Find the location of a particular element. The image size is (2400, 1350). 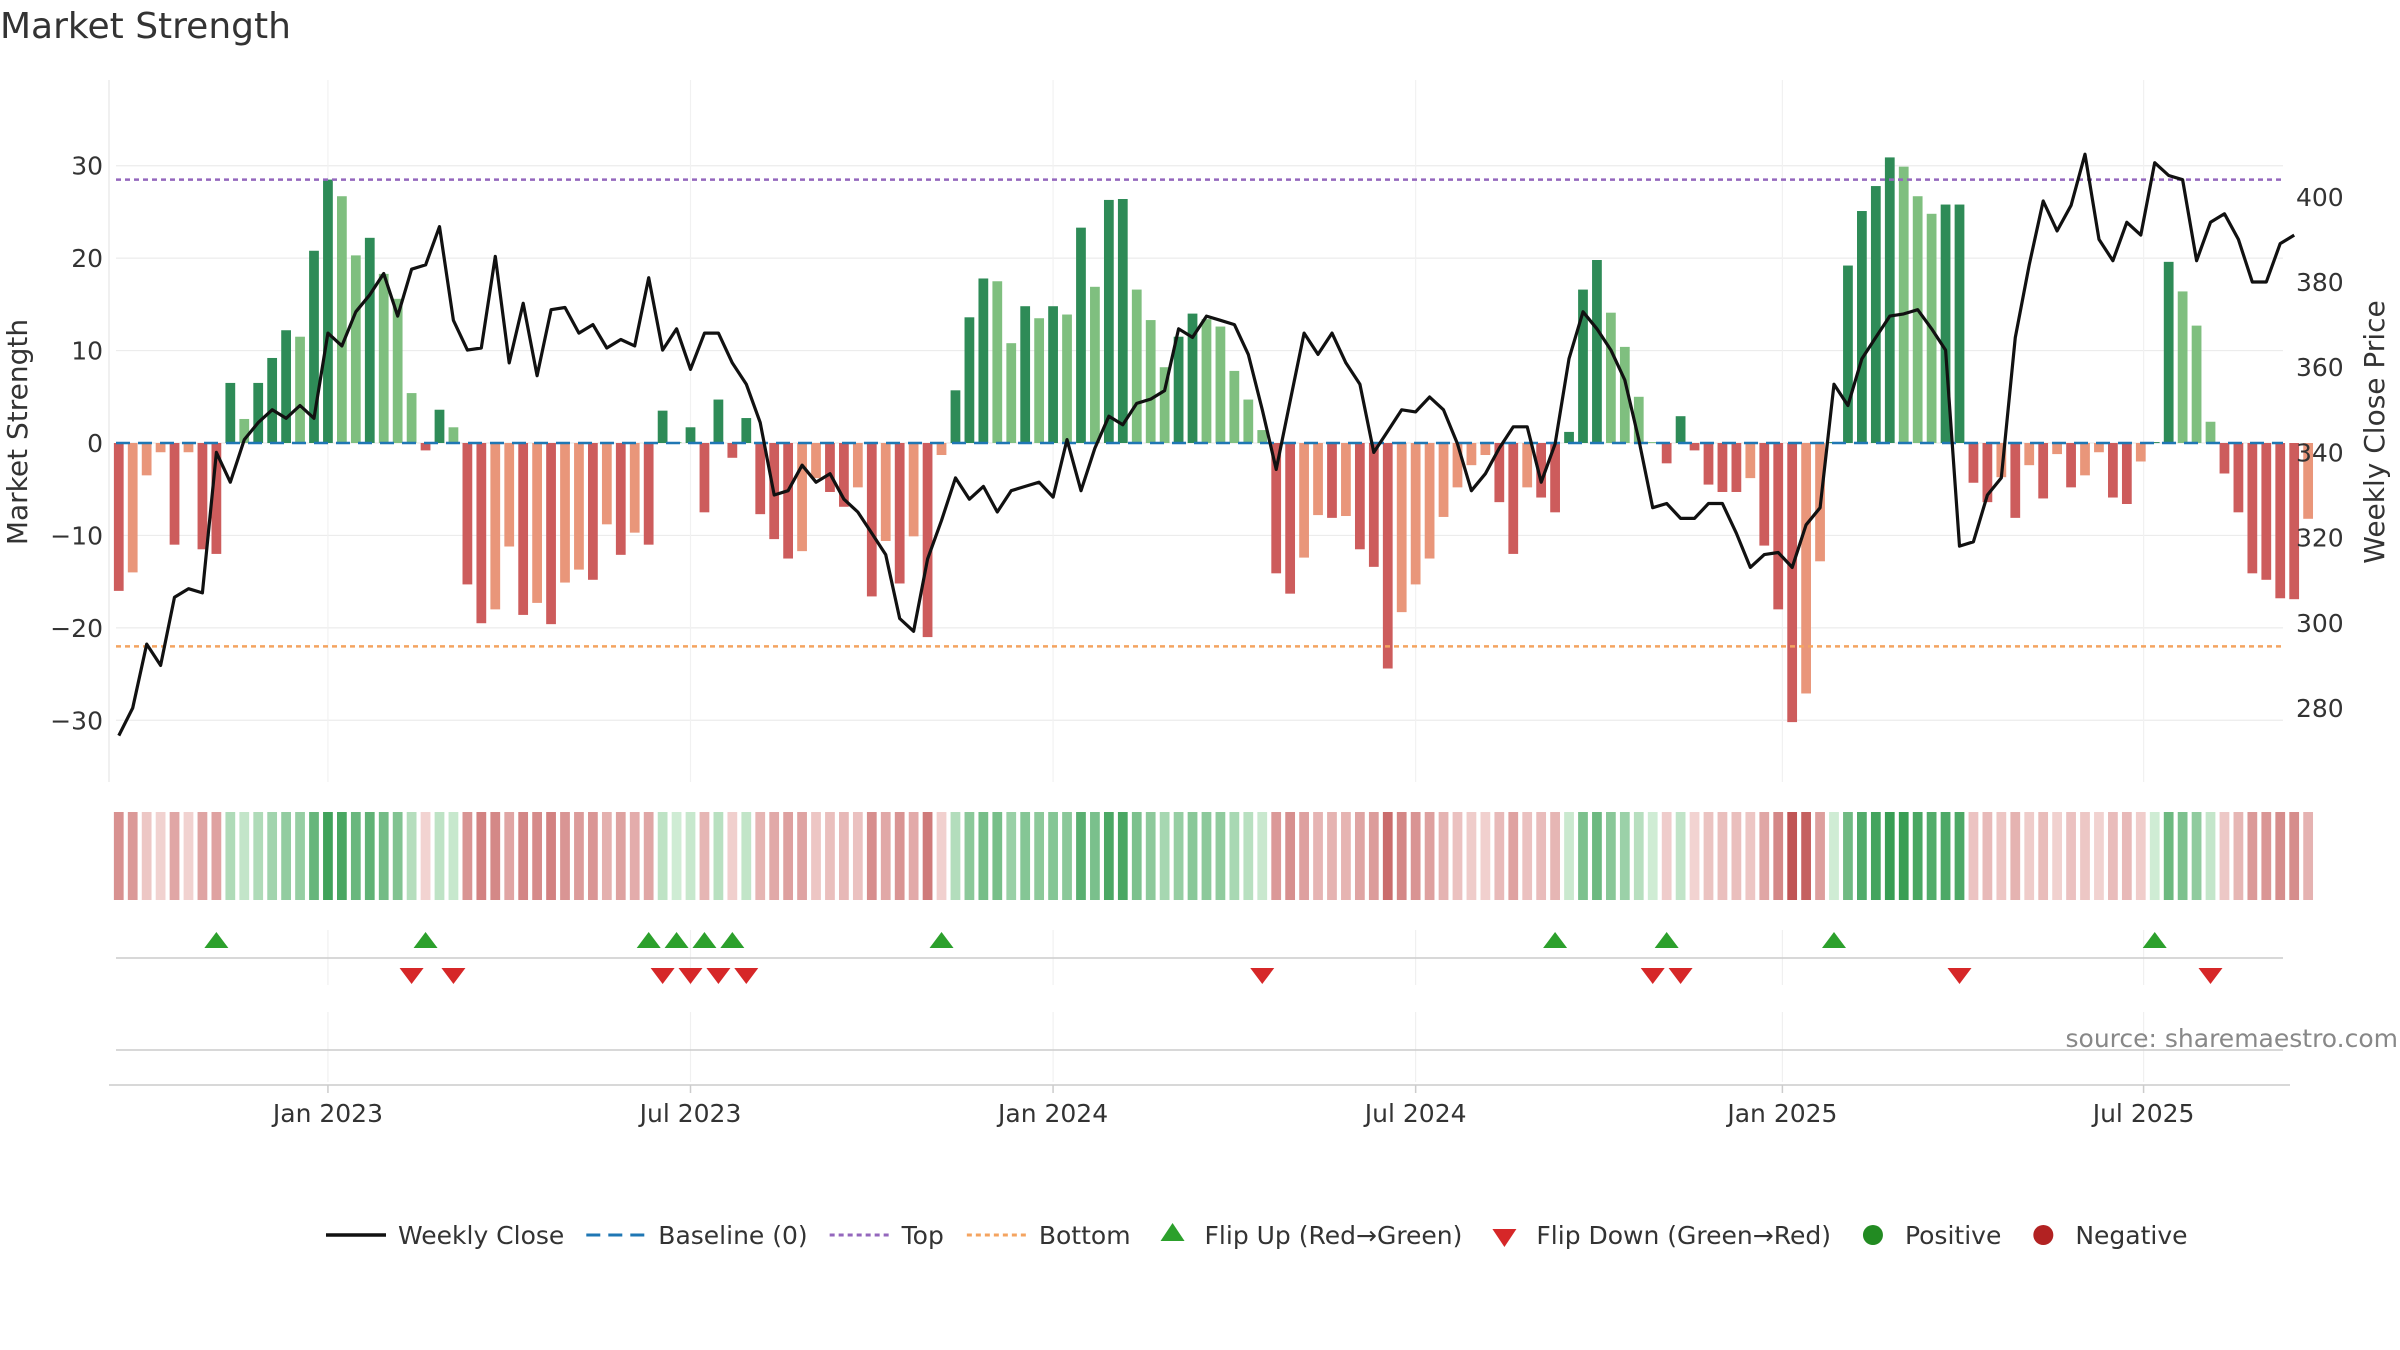

left-tick-label: 0 is located at coordinates (95, 443).